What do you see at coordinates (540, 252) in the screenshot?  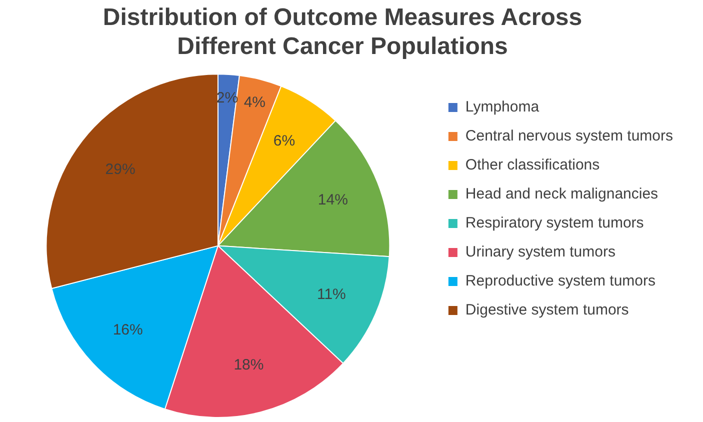 I see `legend-label: Urinary system tumors` at bounding box center [540, 252].